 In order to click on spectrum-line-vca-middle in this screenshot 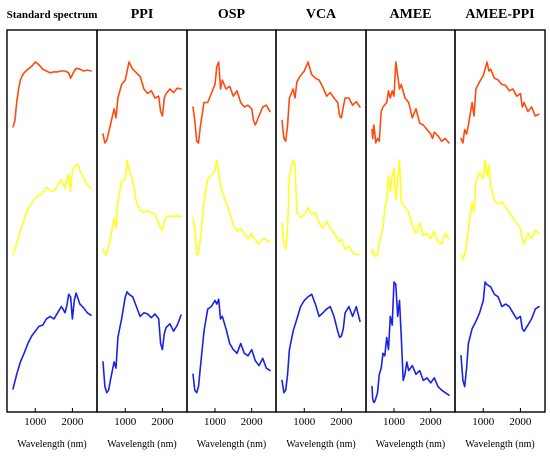, I will do `click(321, 207)`.